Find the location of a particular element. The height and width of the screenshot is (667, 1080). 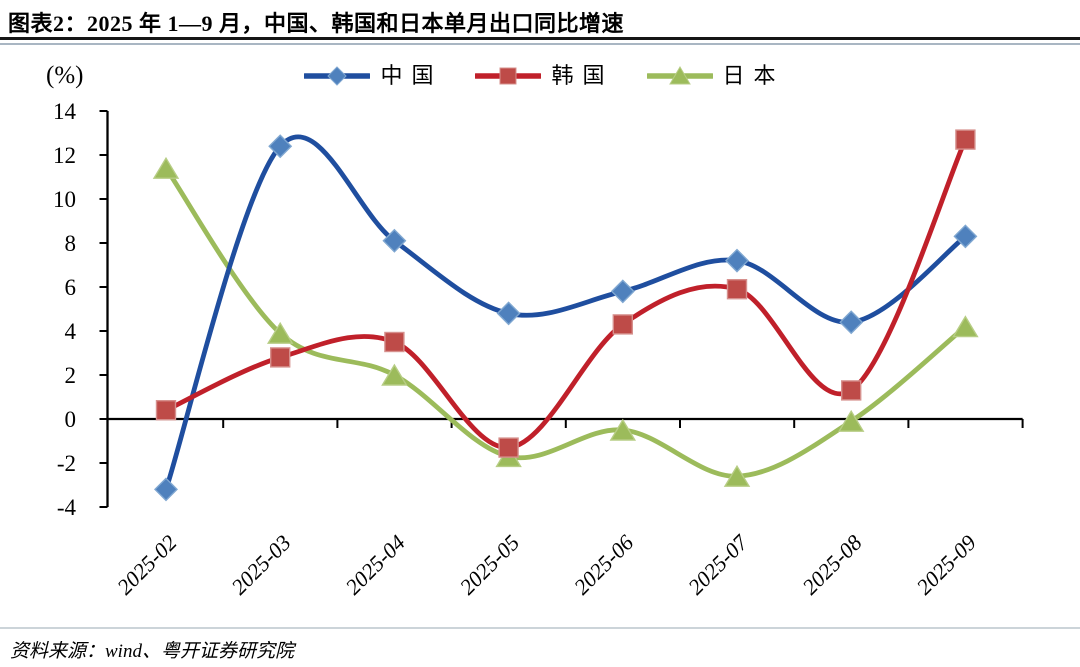

svg-text: 8 is located at coordinates (71, 243).